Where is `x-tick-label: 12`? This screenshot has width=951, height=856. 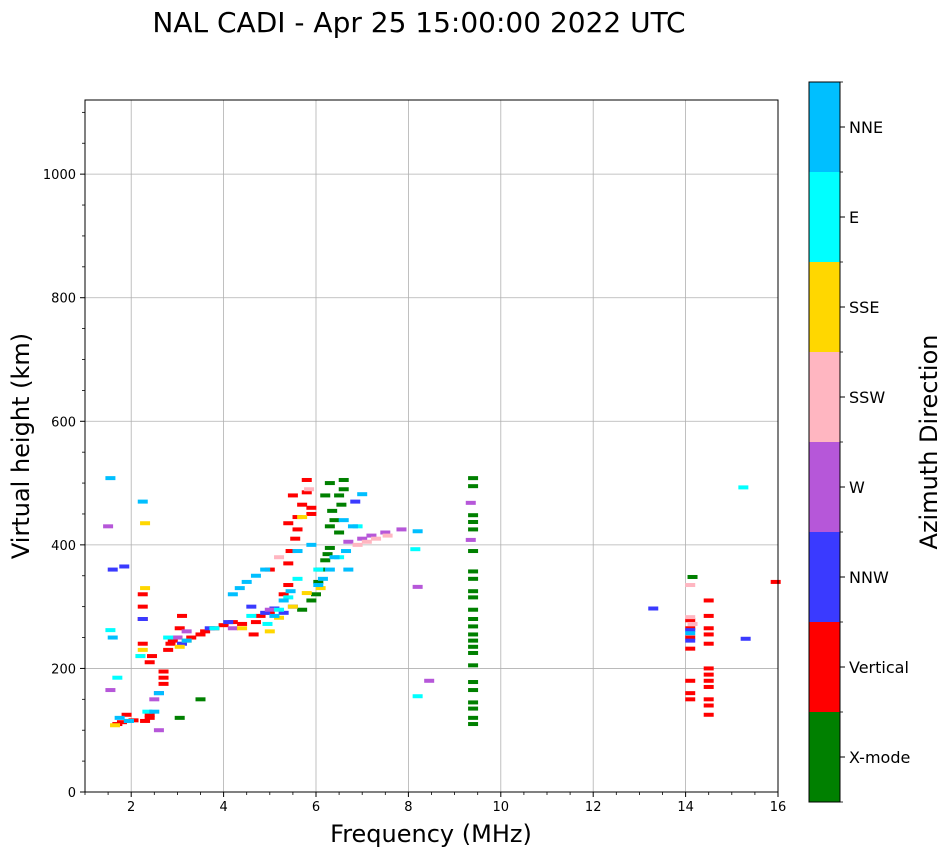
x-tick-label: 12 is located at coordinates (593, 807).